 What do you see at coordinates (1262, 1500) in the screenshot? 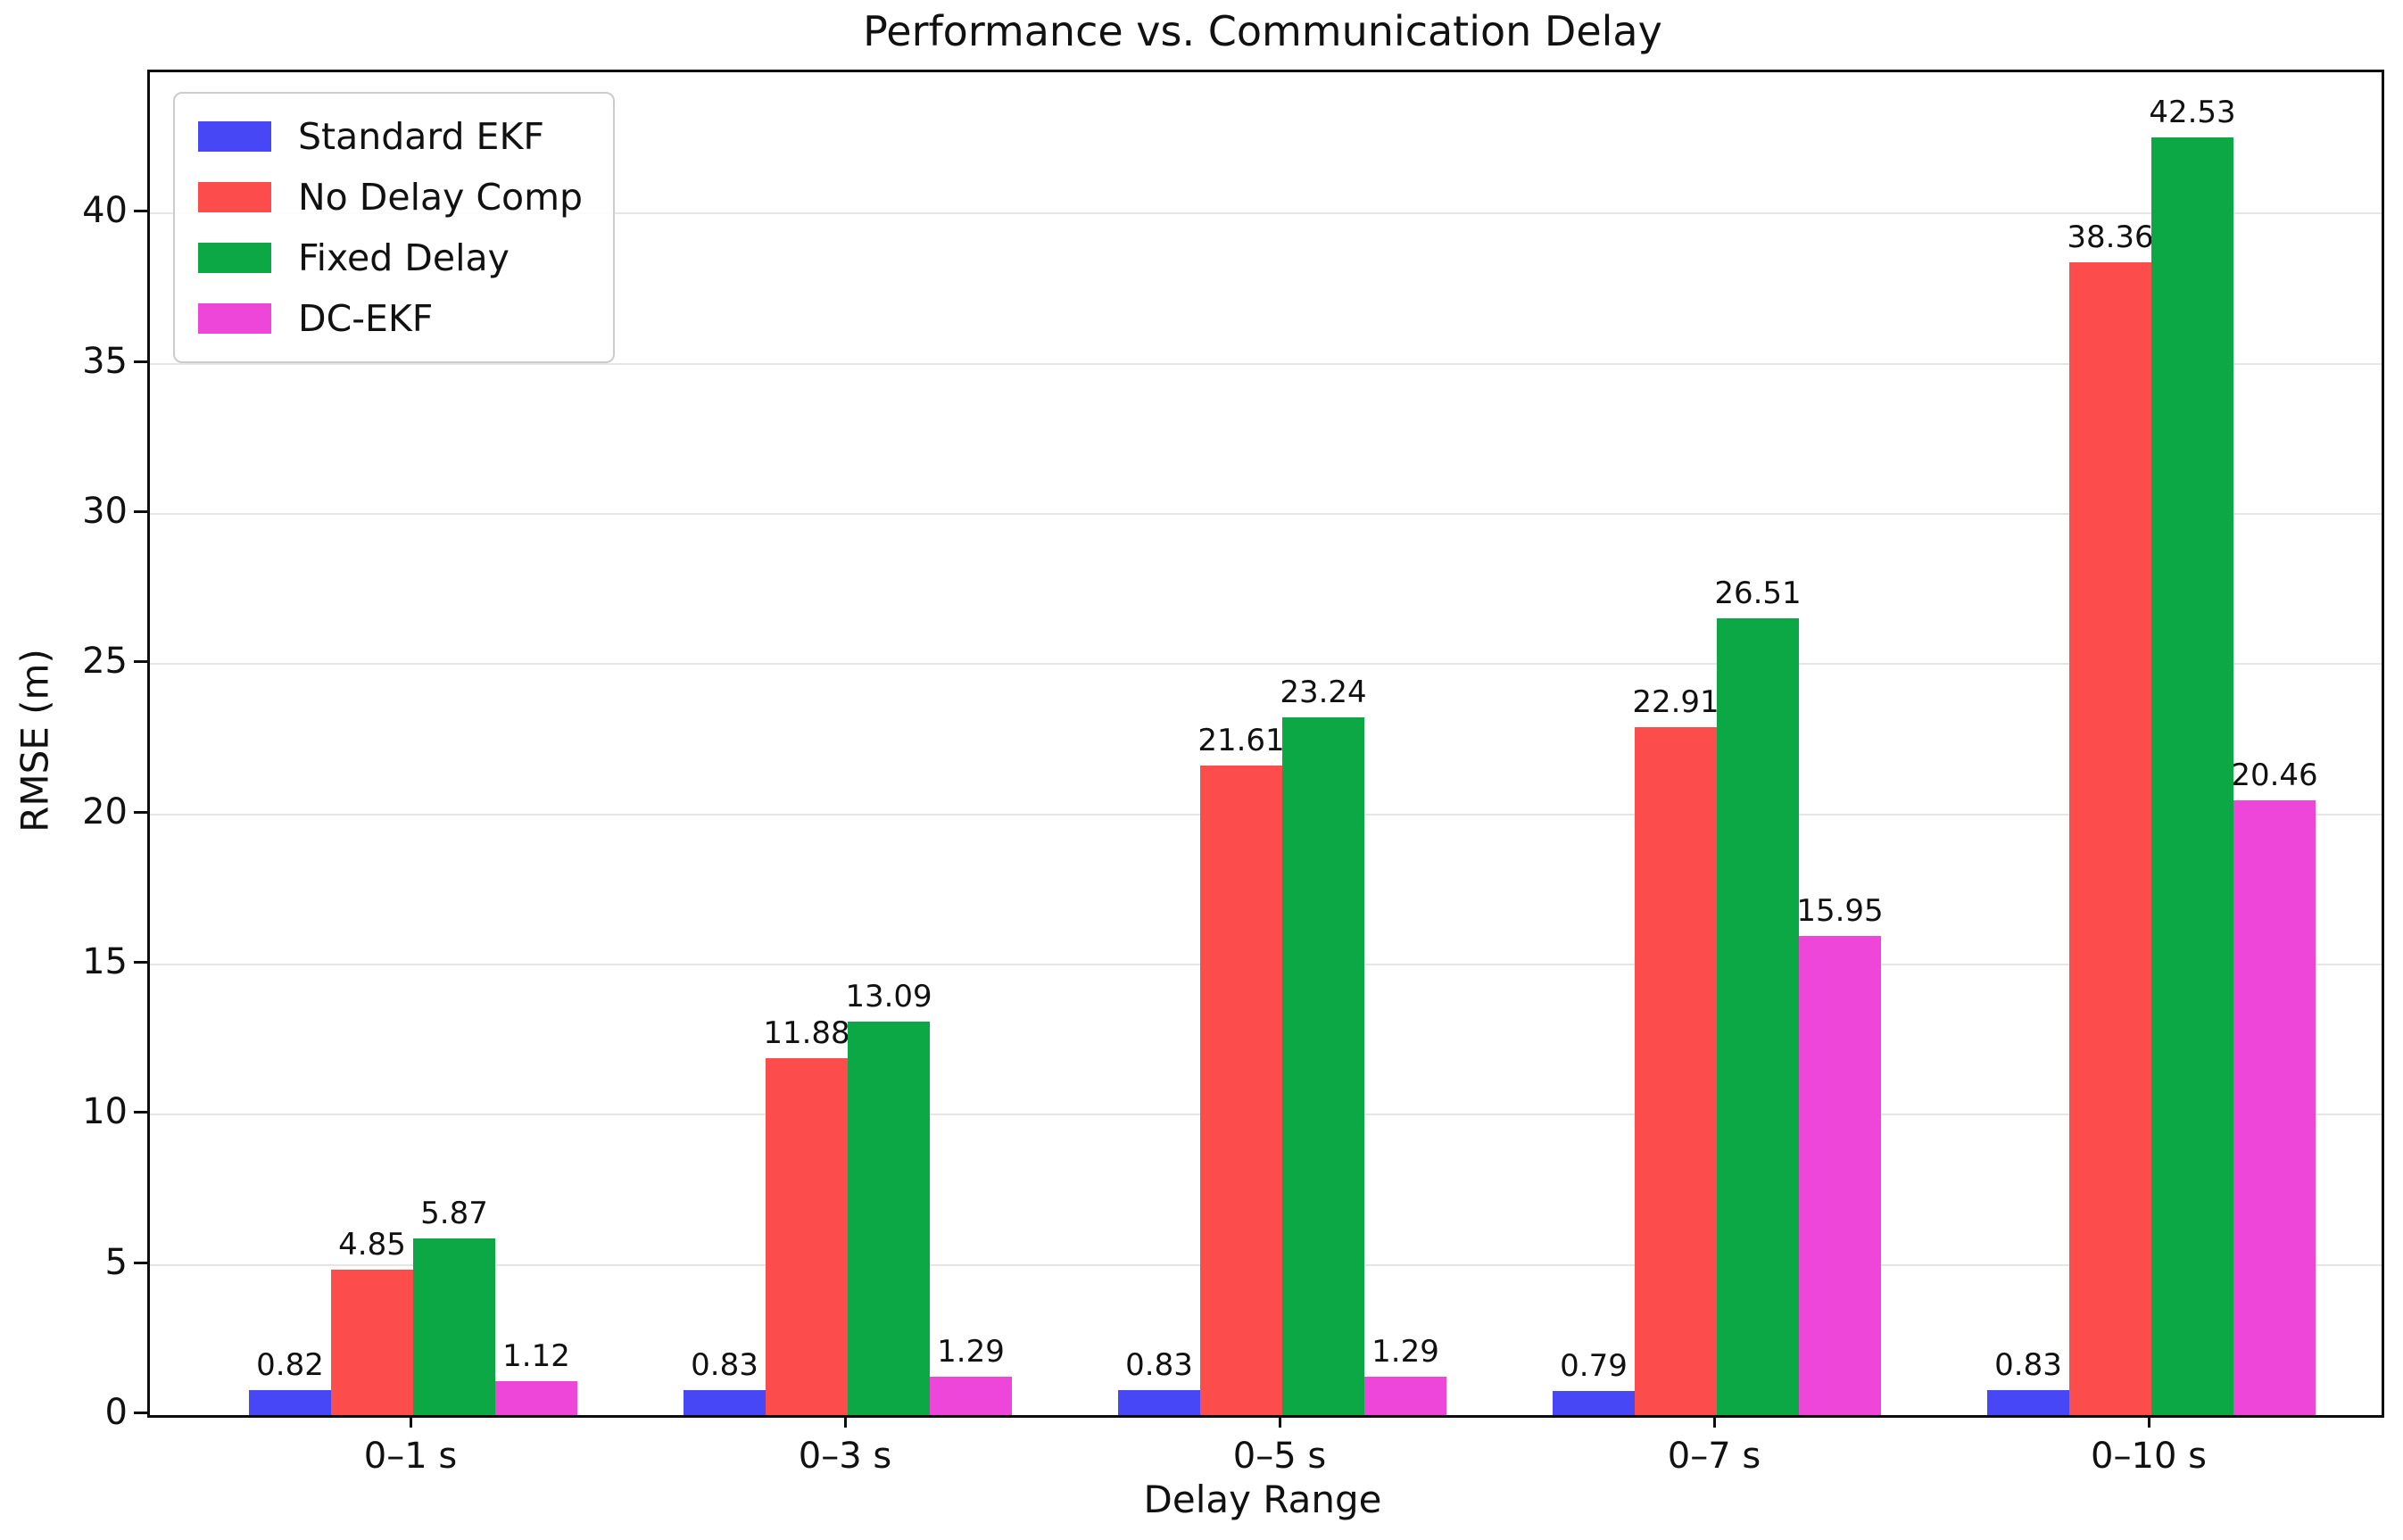
I see `x-axis-label: Delay Range` at bounding box center [1262, 1500].